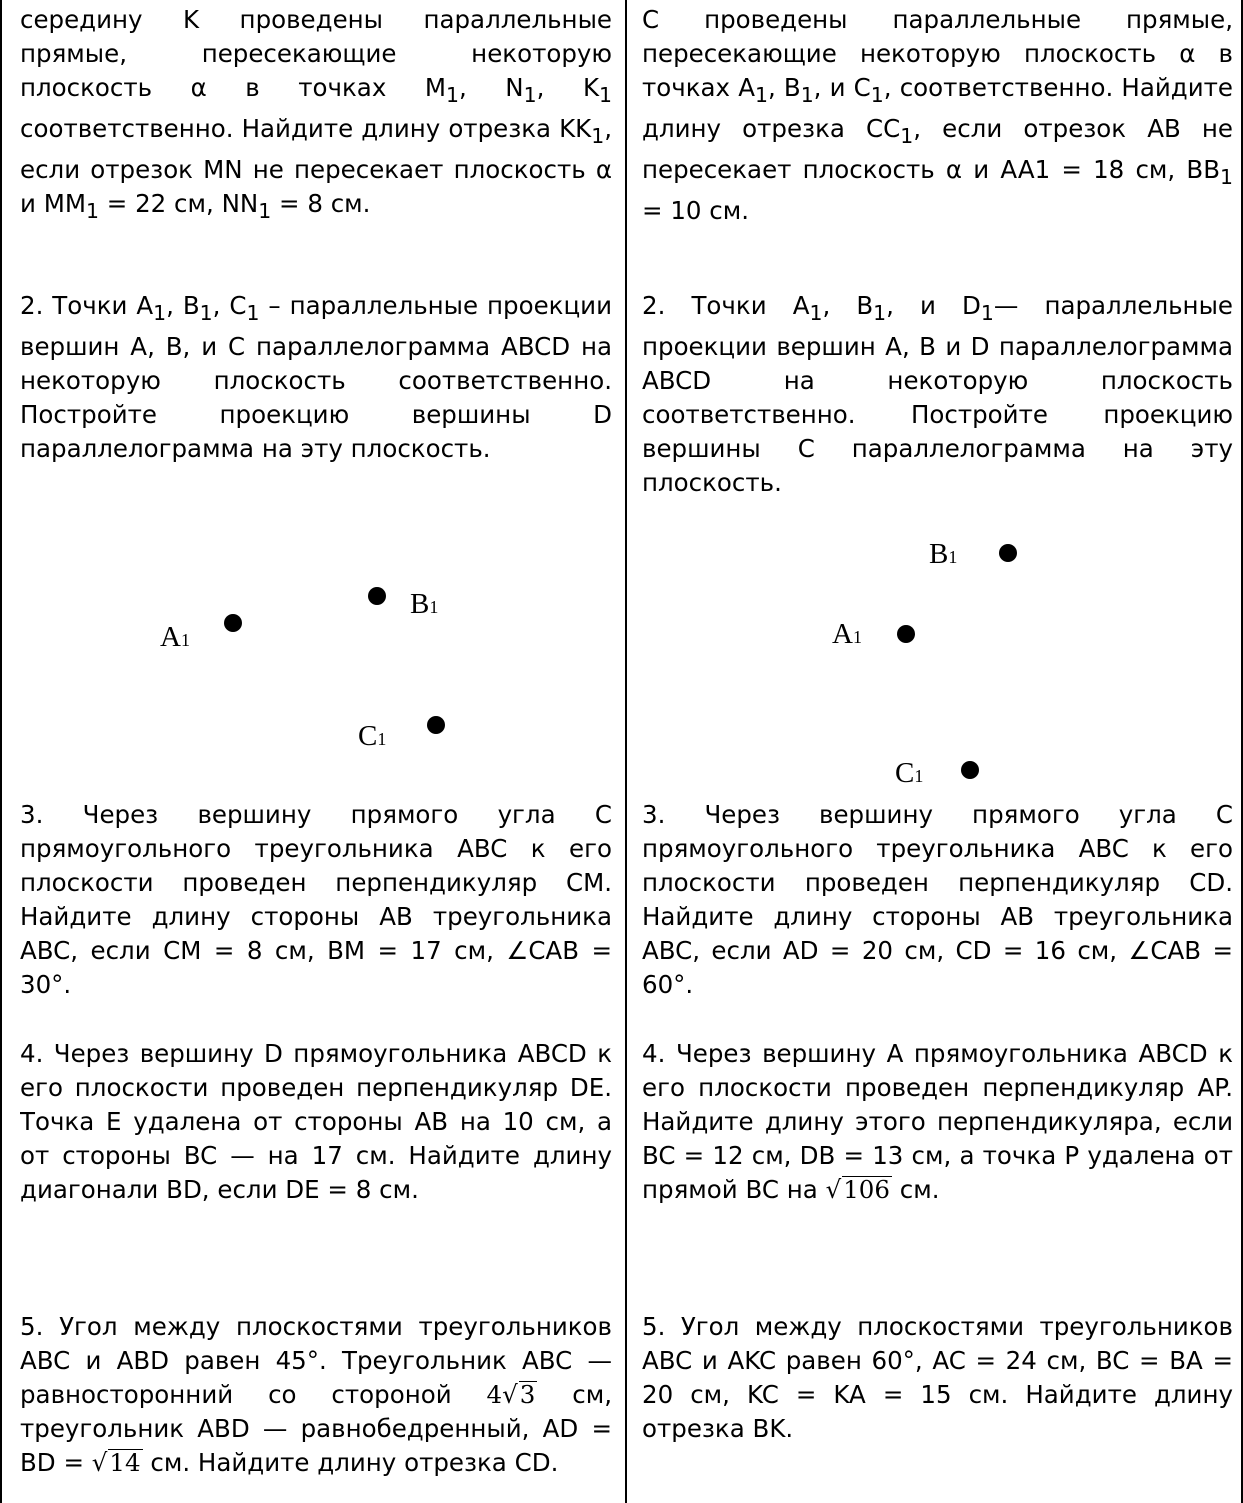 Image resolution: width=1243 pixels, height=1503 pixels. I want to click on column-divider, so click(626, 751).